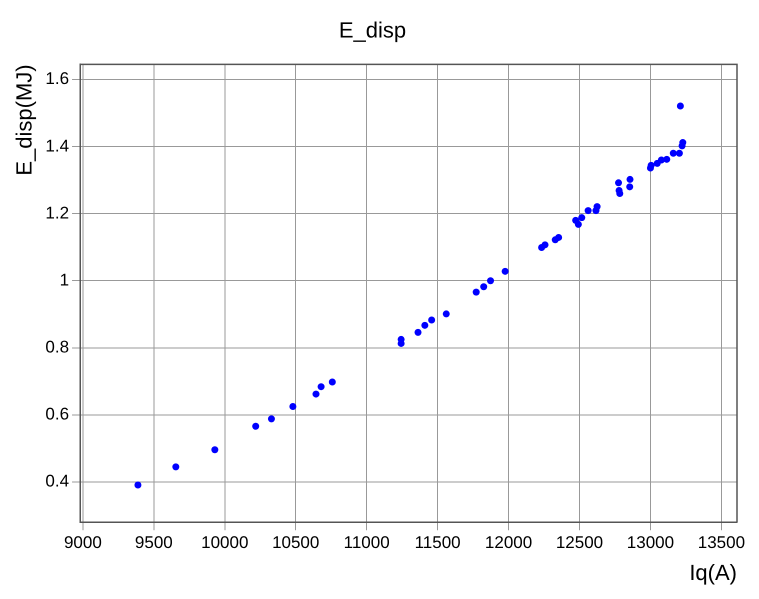  I want to click on y-axis-title: E_disp(MJ), so click(23, 120).